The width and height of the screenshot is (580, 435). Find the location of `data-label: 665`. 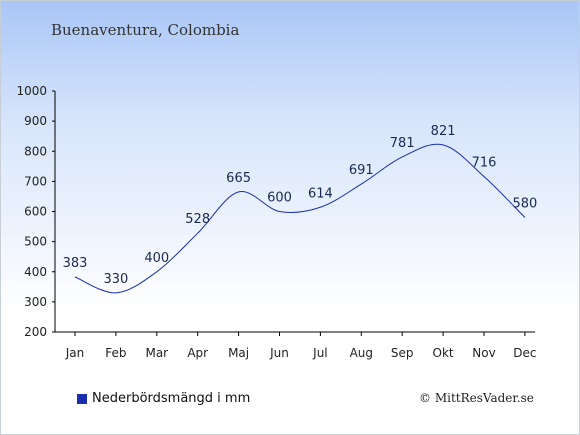

data-label: 665 is located at coordinates (238, 178).